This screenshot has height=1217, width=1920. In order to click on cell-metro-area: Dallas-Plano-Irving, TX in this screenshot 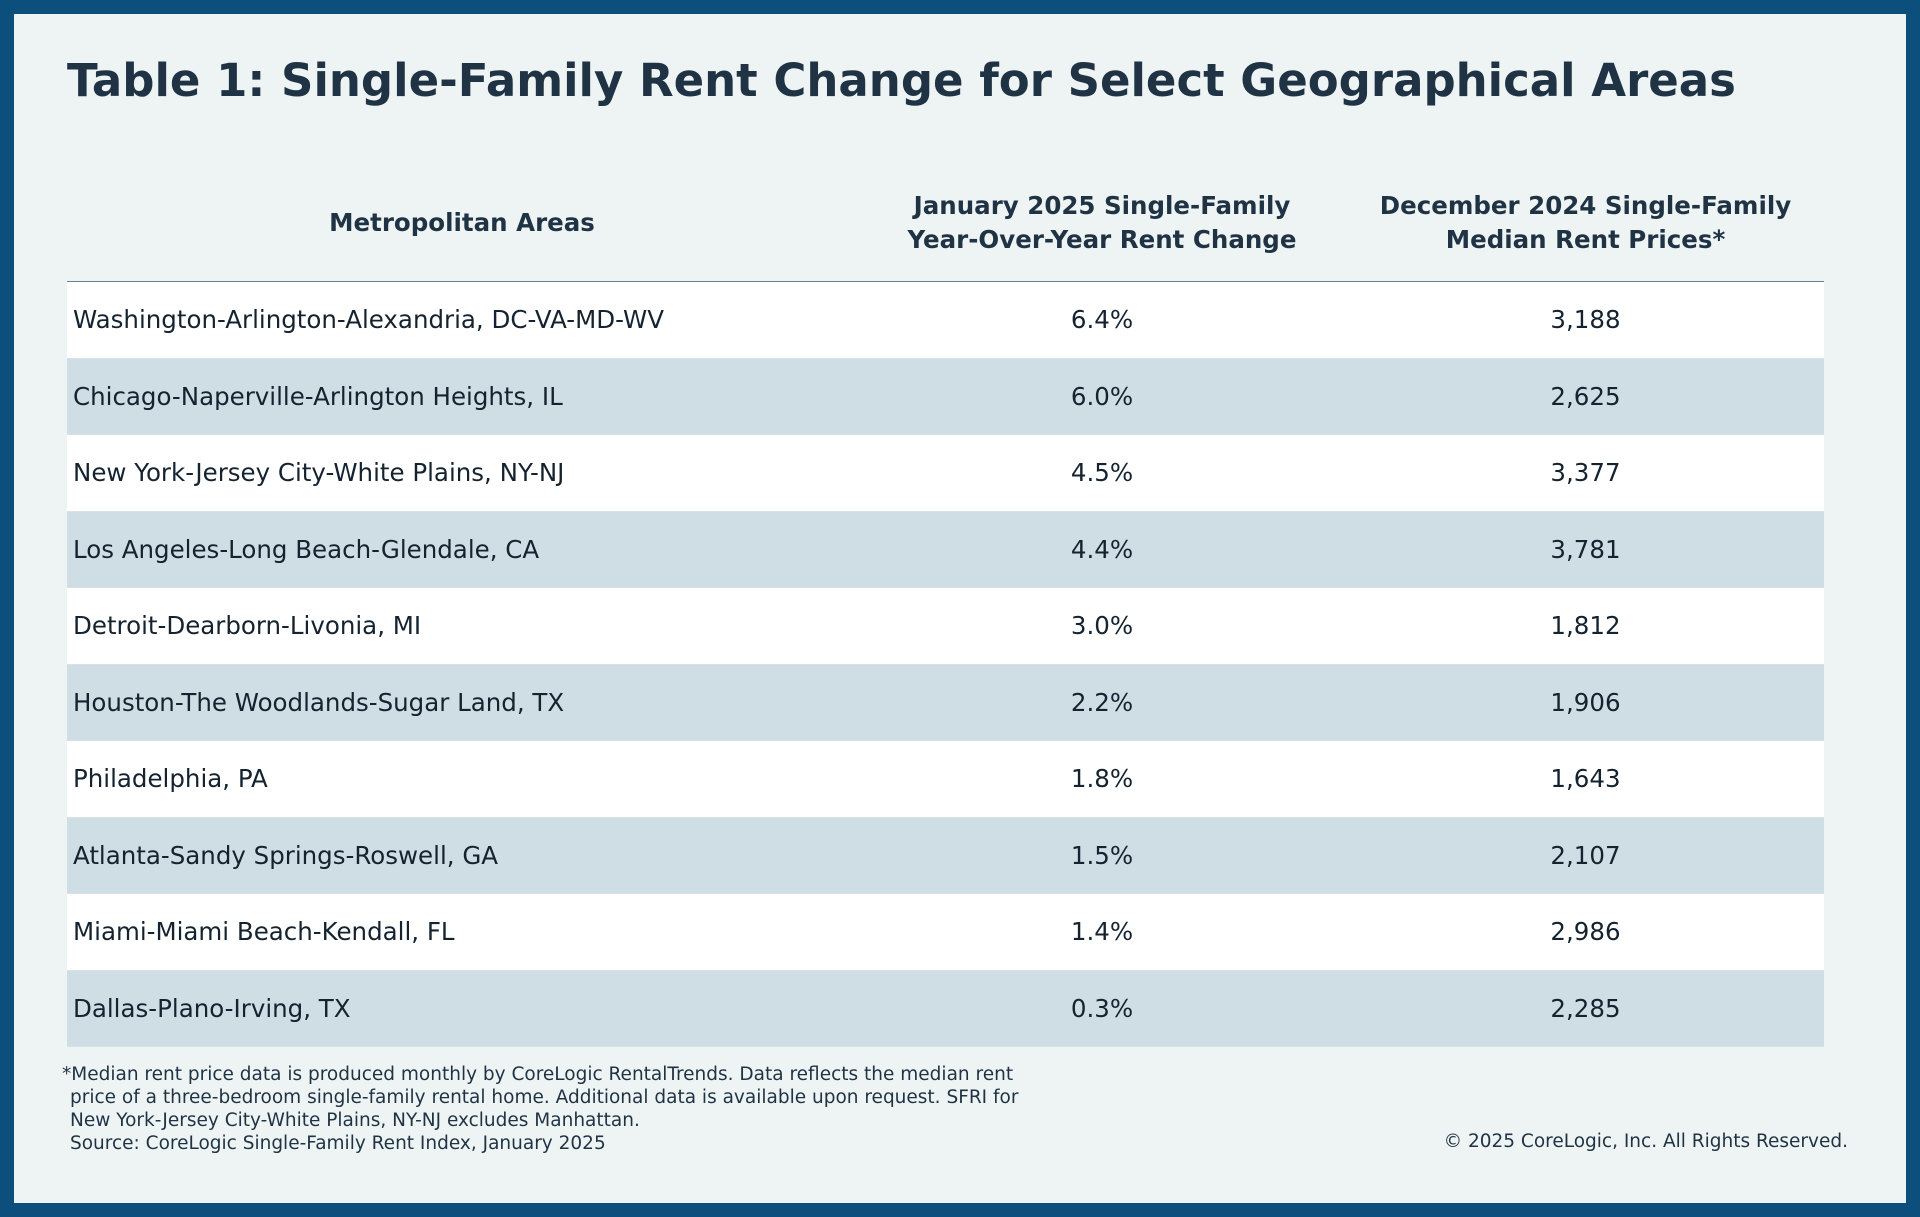, I will do `click(212, 1008)`.